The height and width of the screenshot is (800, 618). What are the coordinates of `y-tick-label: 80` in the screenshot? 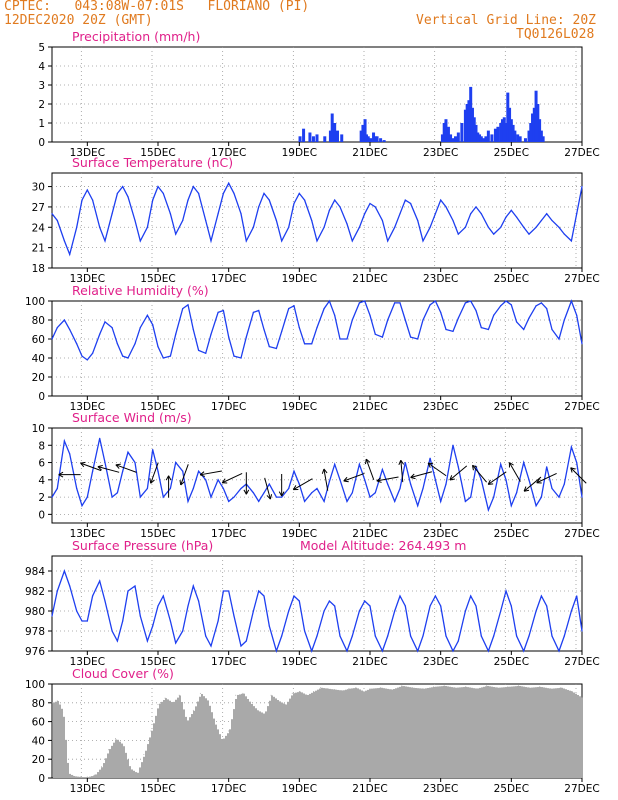 It's located at (38, 704).